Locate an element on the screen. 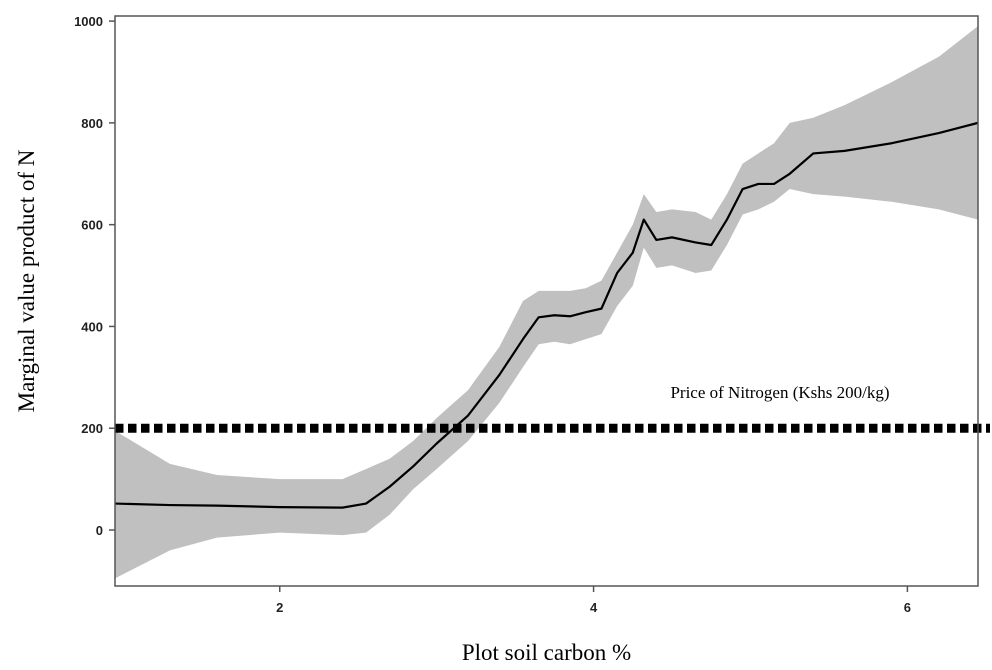 This screenshot has height=670, width=992. x-axis-ticks: 2 4 6 is located at coordinates (593, 600).